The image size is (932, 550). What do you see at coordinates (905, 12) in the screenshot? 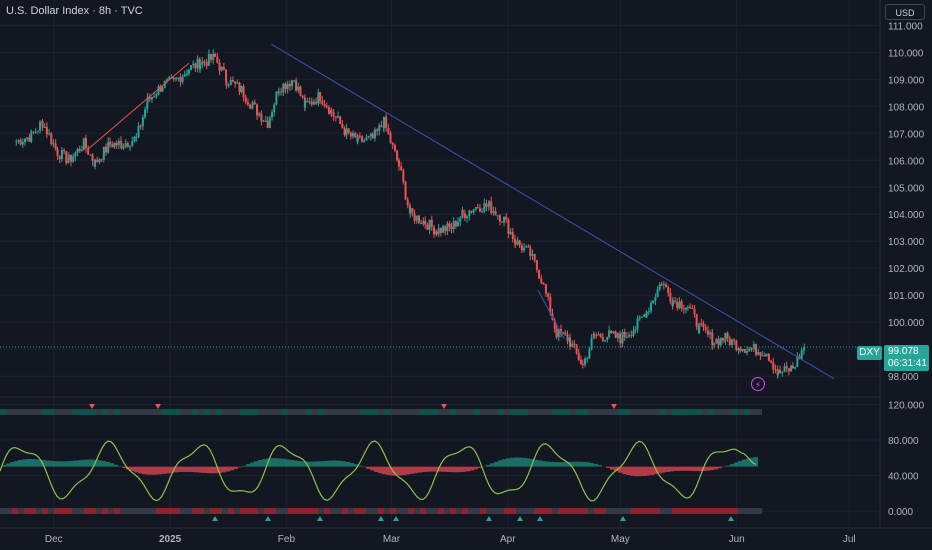
I see `currency-button: USD` at bounding box center [905, 12].